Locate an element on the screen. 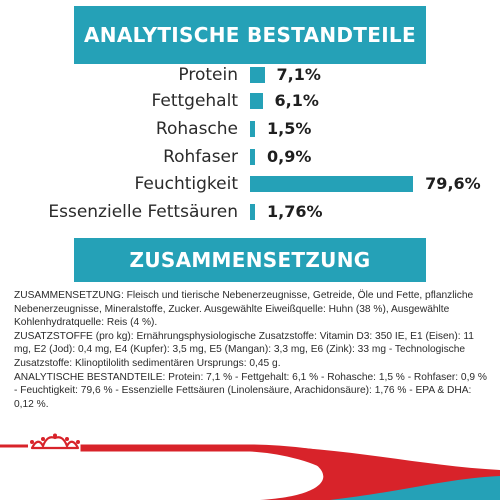 The image size is (500, 500). footer-art is located at coordinates (250, 466).